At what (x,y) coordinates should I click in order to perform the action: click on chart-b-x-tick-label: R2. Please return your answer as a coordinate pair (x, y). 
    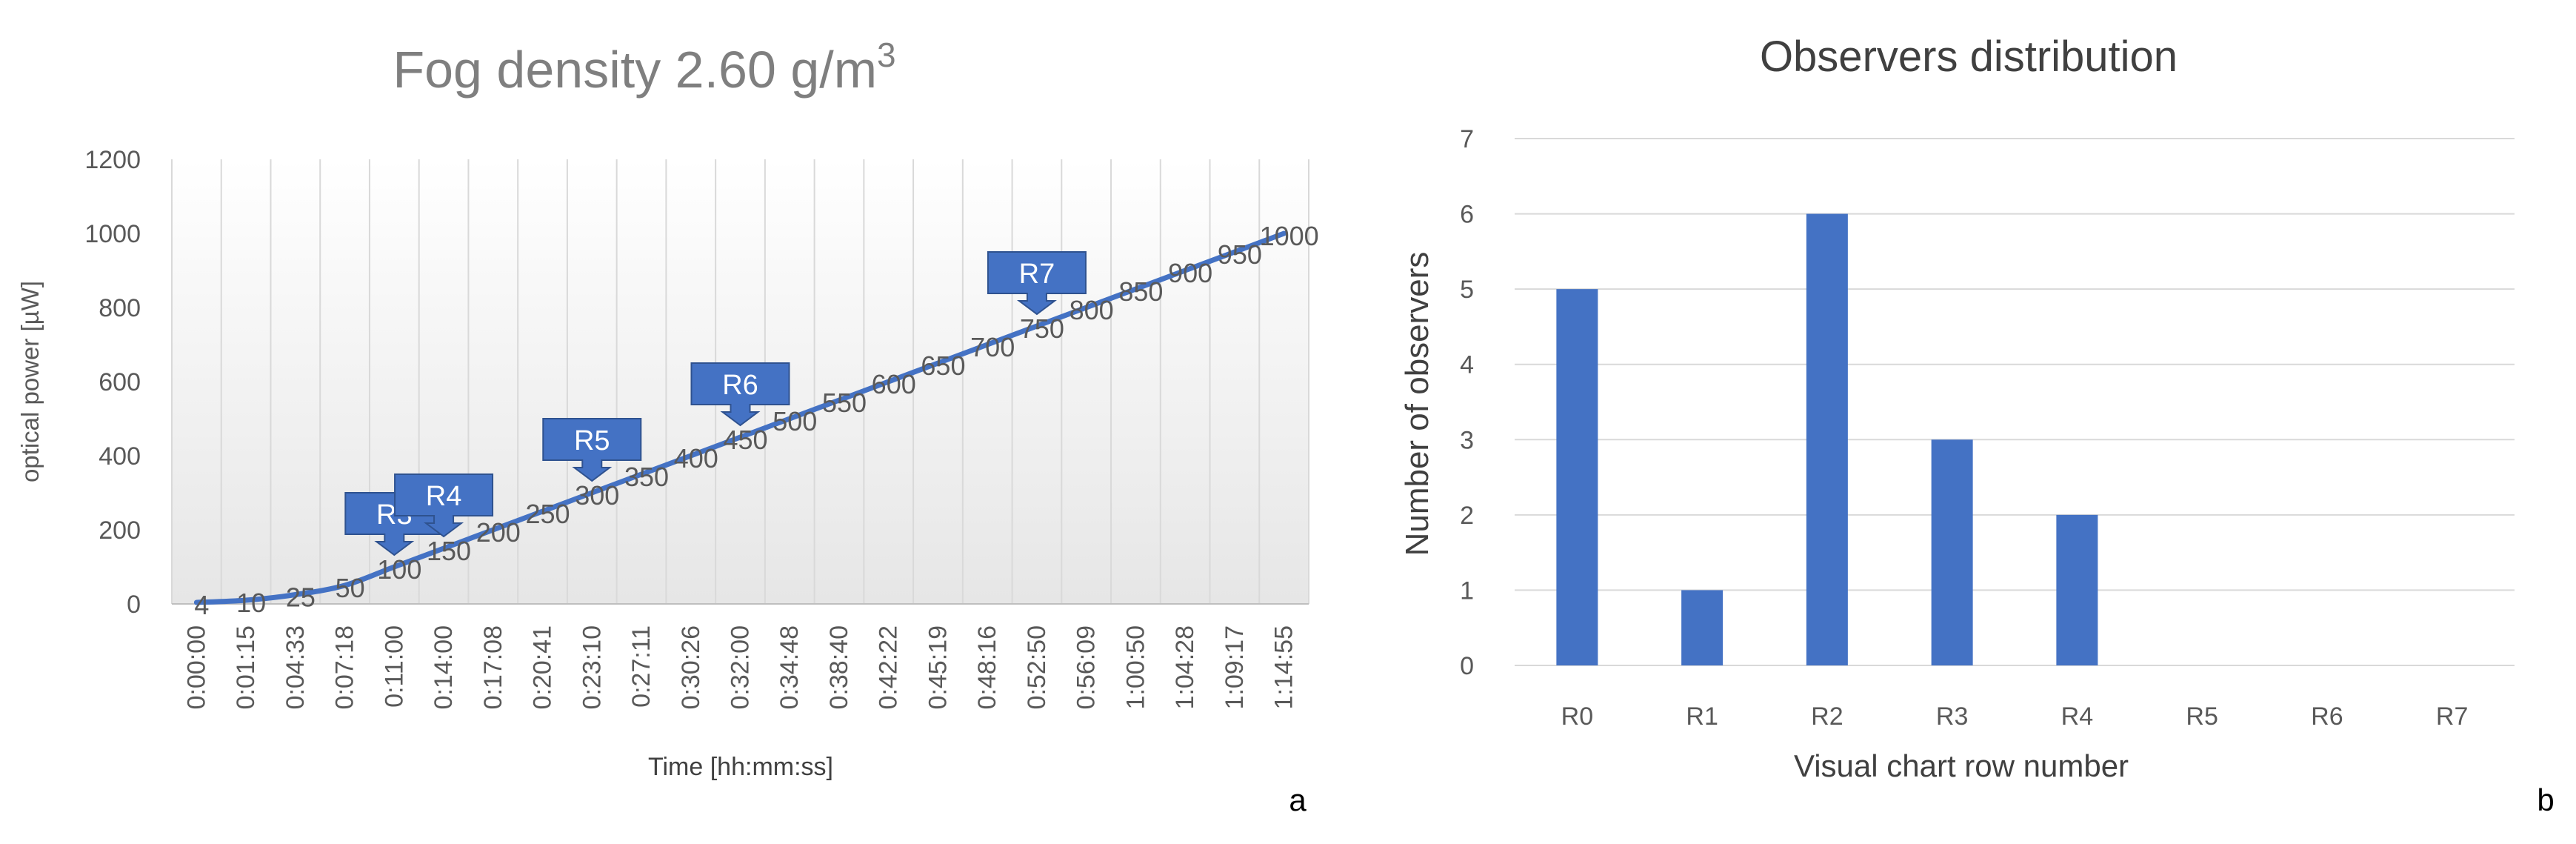
    Looking at the image, I should click on (1827, 716).